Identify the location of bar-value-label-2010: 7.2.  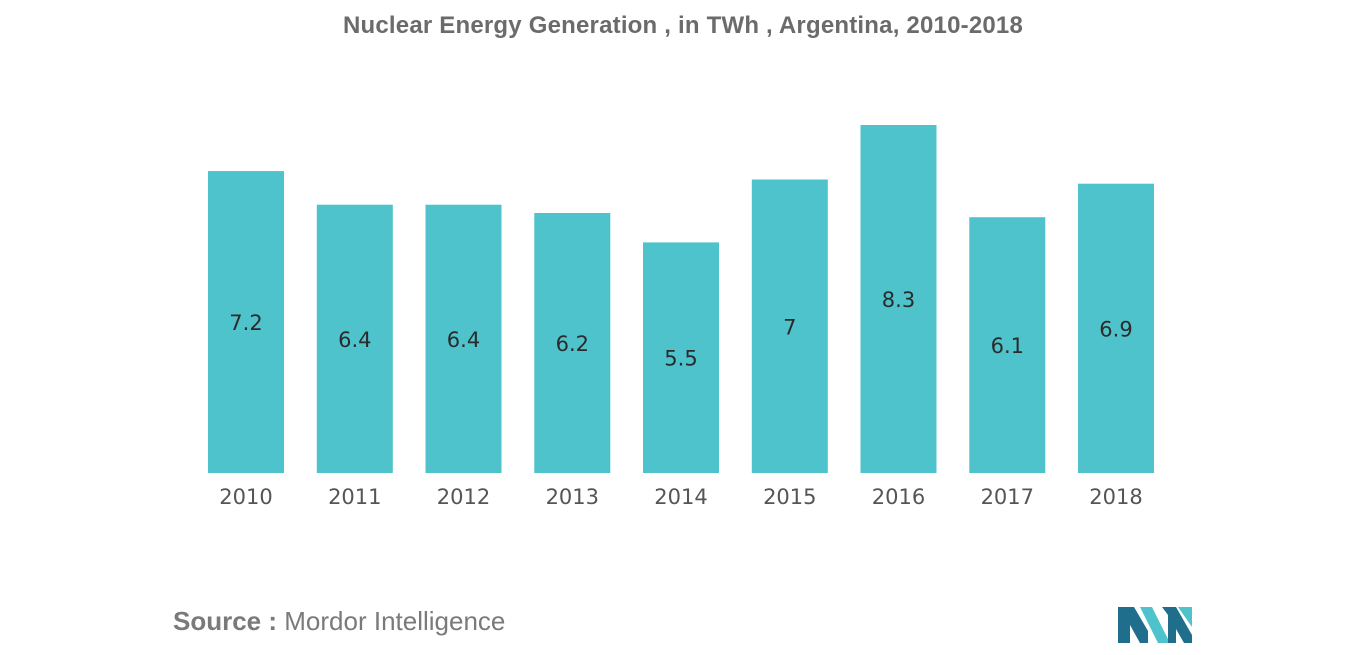
(245, 323).